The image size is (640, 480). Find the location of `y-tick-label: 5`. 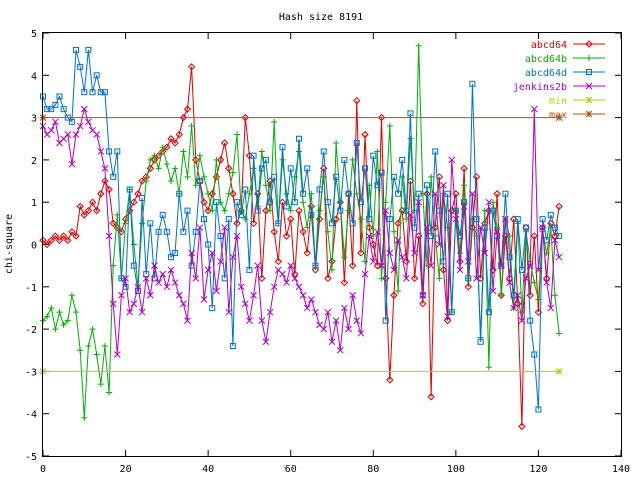

y-tick-label: 5 is located at coordinates (34, 34).